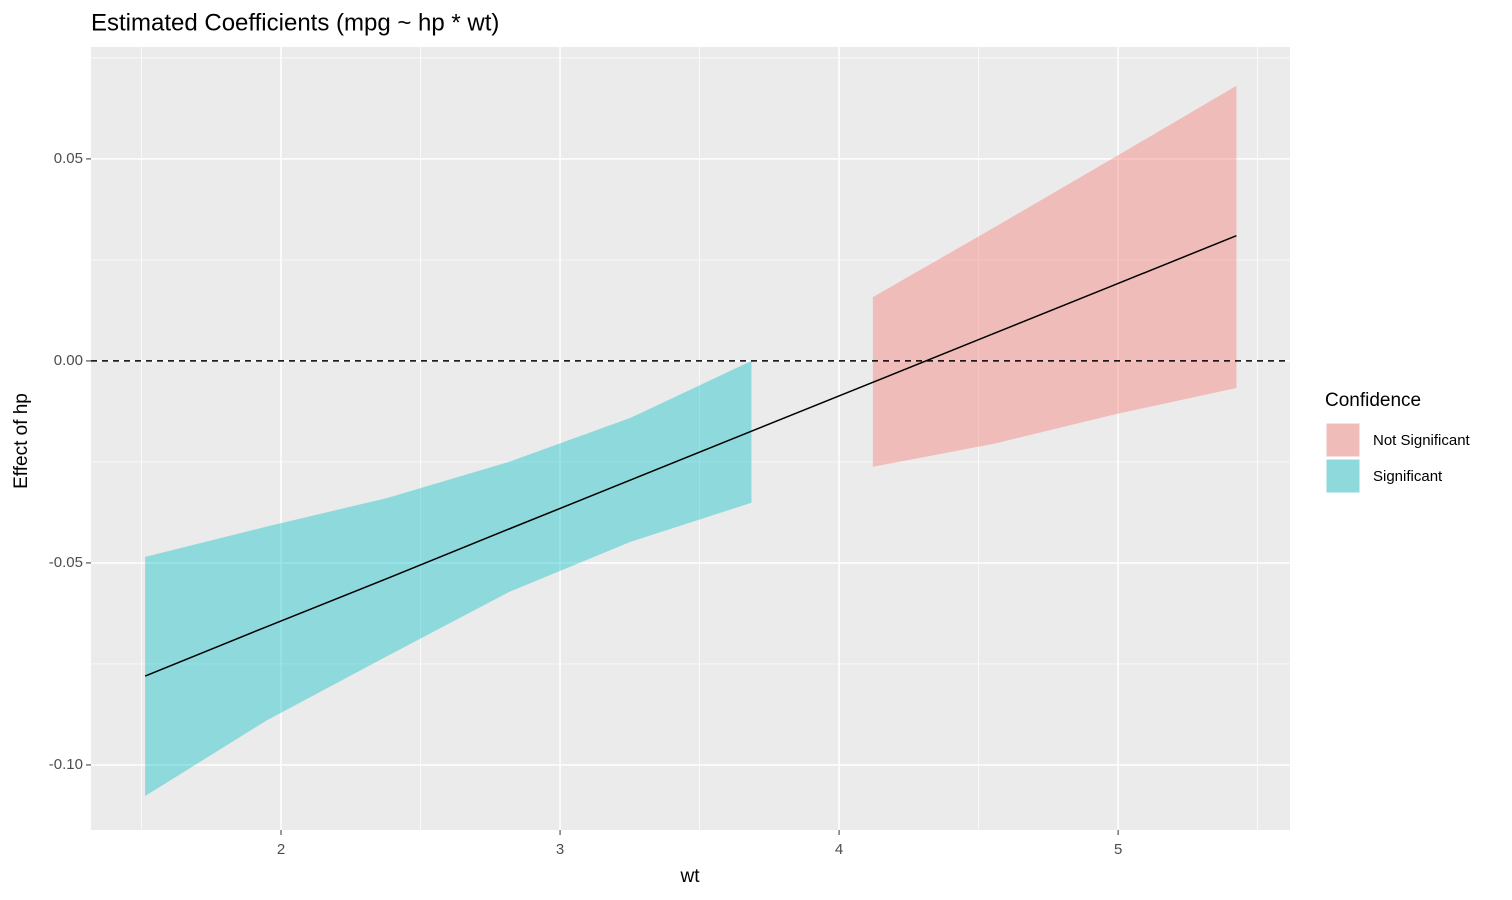  I want to click on x-tick-label: 4, so click(839, 849).